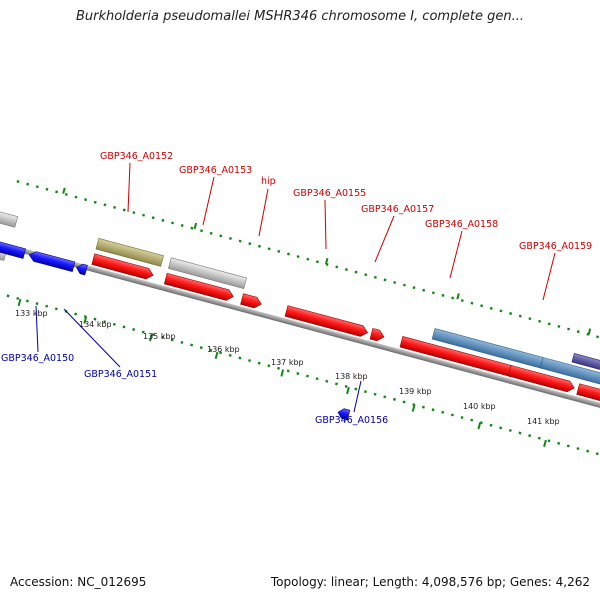 This screenshot has width=600, height=600. I want to click on tick-label-133: 133 kbp, so click(31, 313).